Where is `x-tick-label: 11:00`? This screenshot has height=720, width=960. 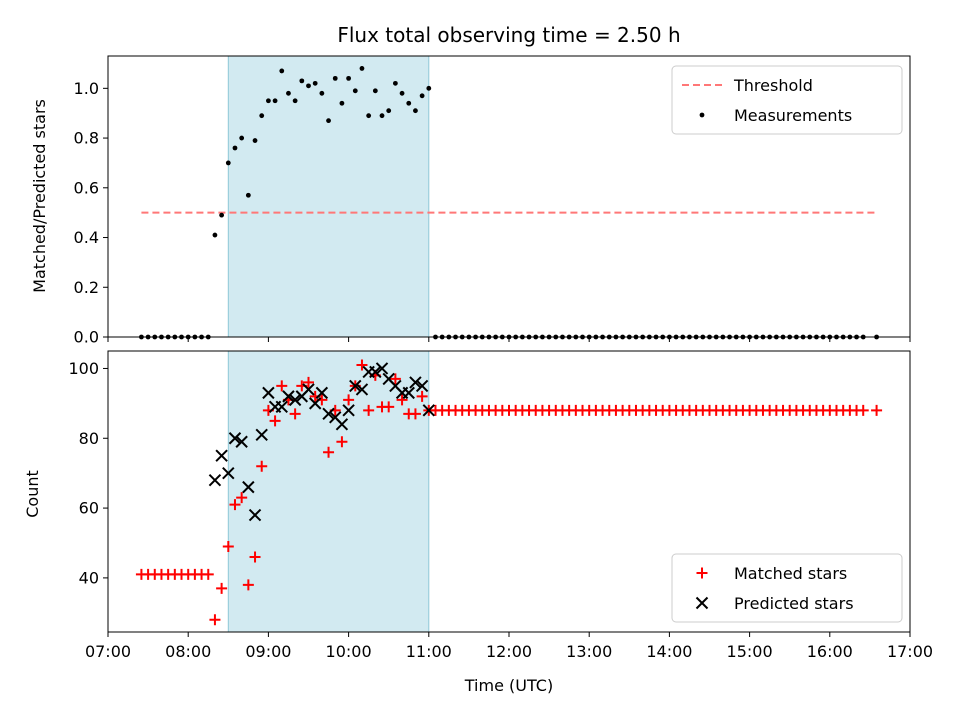 x-tick-label: 11:00 is located at coordinates (429, 651).